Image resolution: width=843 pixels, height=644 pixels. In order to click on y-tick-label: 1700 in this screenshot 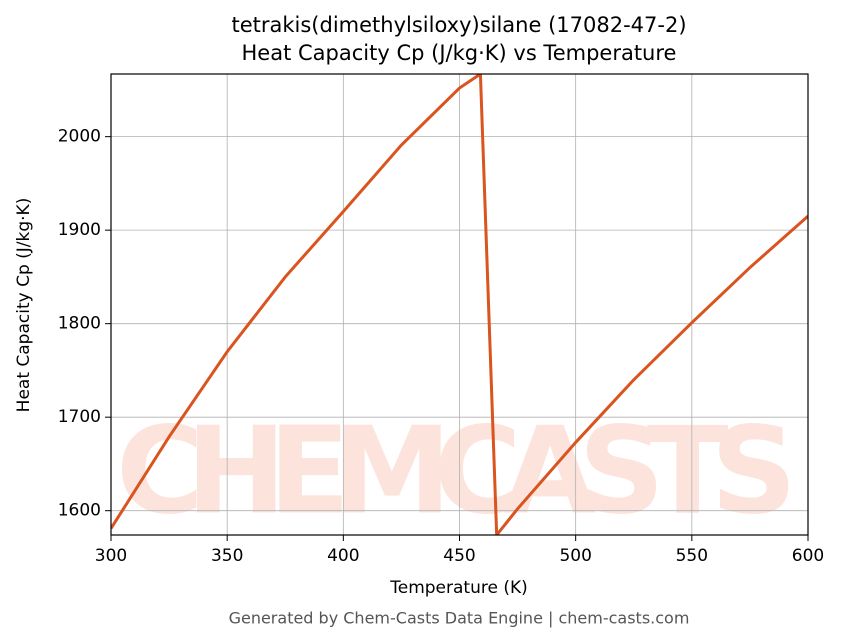, I will do `click(79, 417)`.